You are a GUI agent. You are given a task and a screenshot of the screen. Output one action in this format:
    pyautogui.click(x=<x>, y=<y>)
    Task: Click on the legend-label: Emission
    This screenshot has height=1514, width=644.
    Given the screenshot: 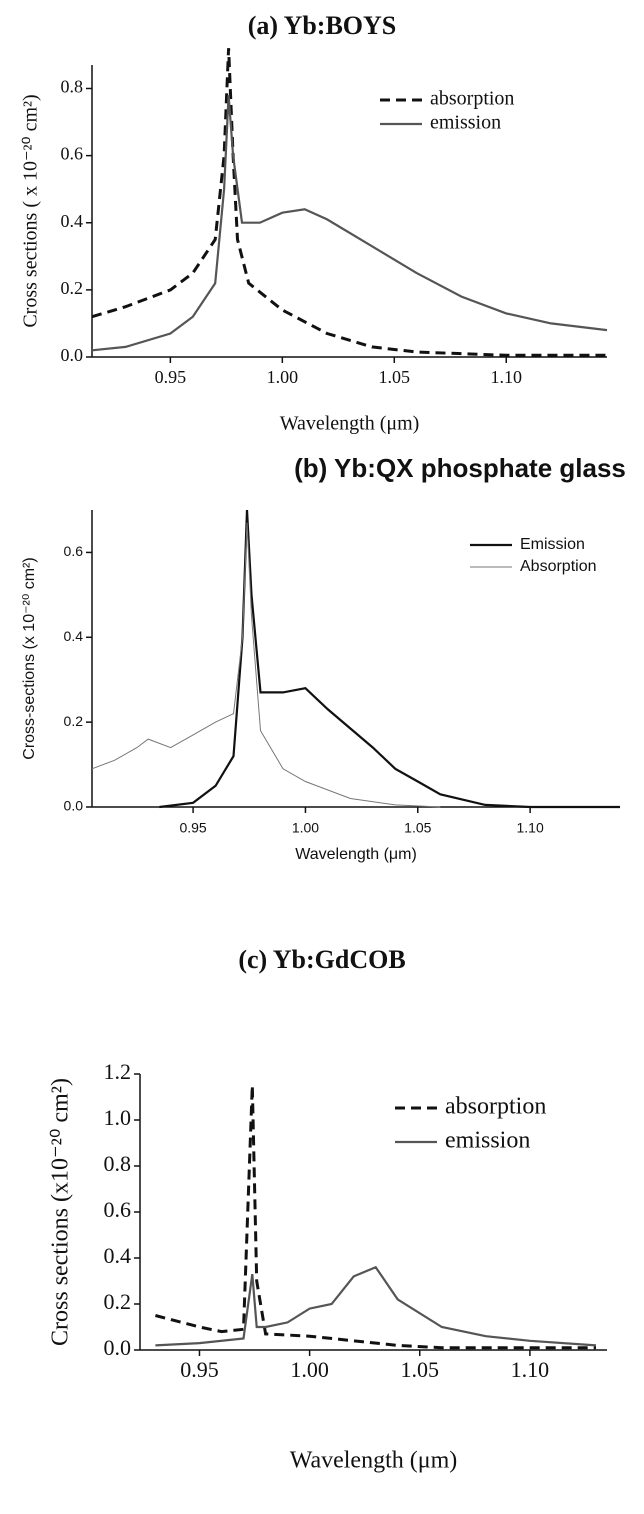 What is the action you would take?
    pyautogui.click(x=552, y=544)
    